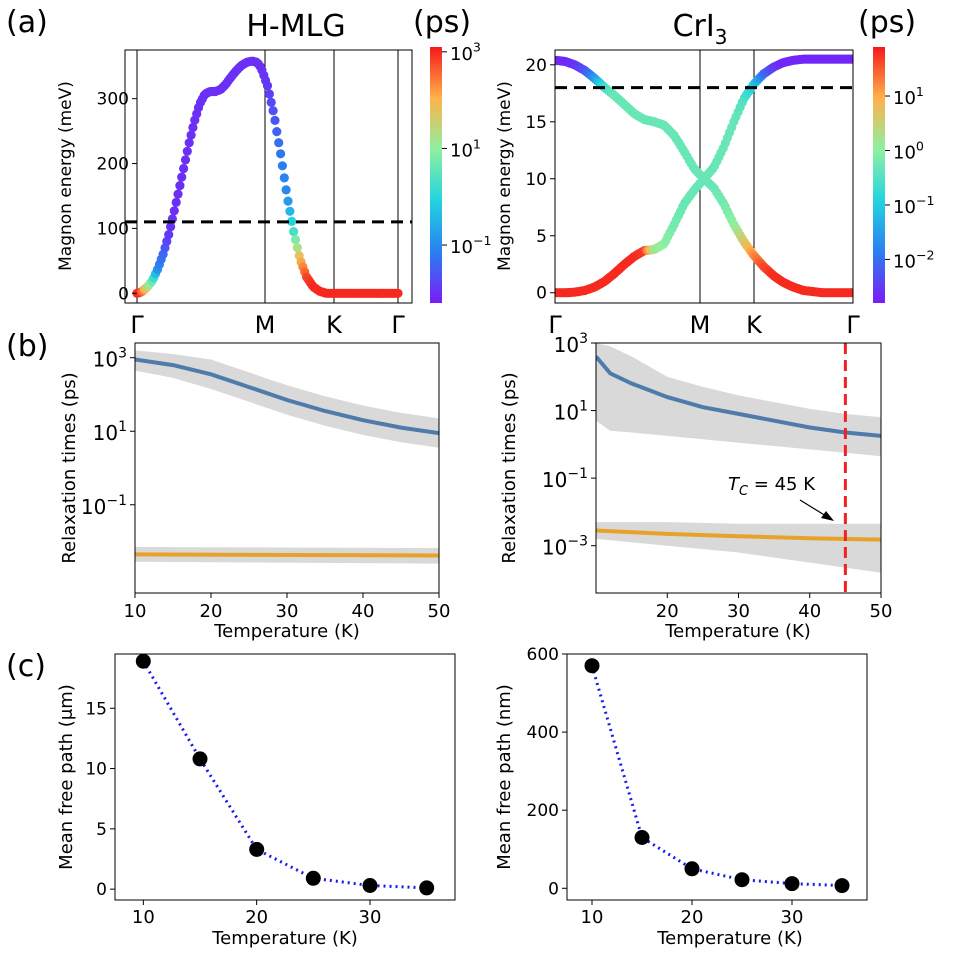 The width and height of the screenshot is (958, 953). Describe the element at coordinates (505, 176) in the screenshot. I see `y-axis-label: Magnon energy (meV)` at that location.